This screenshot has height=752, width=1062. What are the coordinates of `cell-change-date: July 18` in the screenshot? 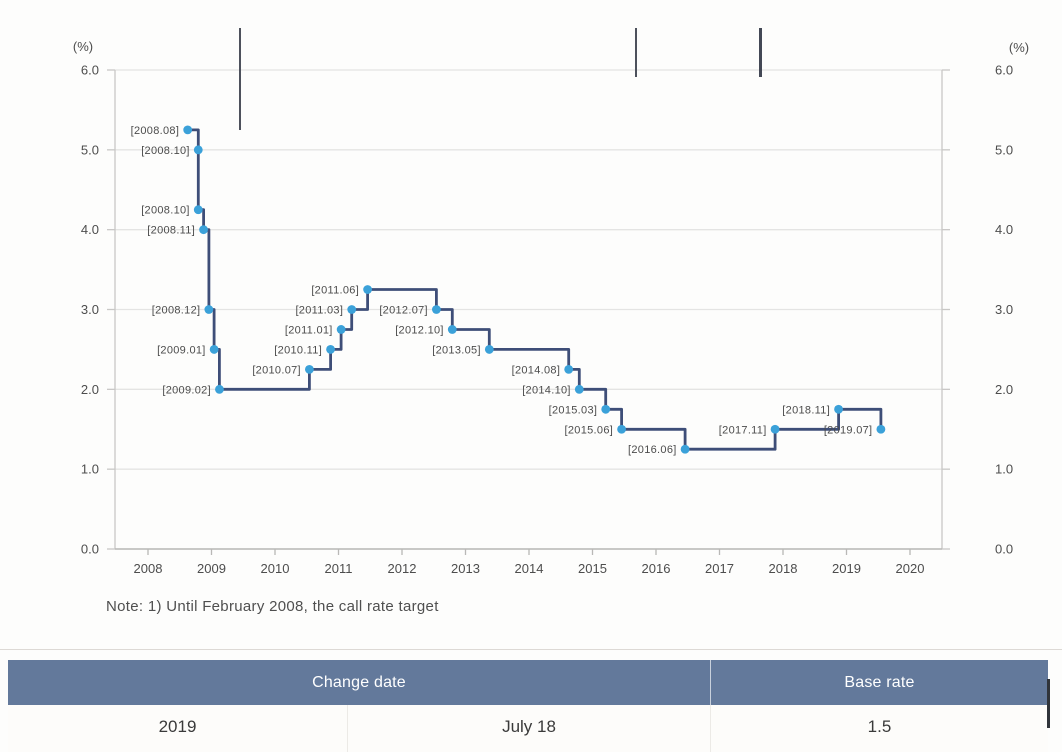 It's located at (529, 728).